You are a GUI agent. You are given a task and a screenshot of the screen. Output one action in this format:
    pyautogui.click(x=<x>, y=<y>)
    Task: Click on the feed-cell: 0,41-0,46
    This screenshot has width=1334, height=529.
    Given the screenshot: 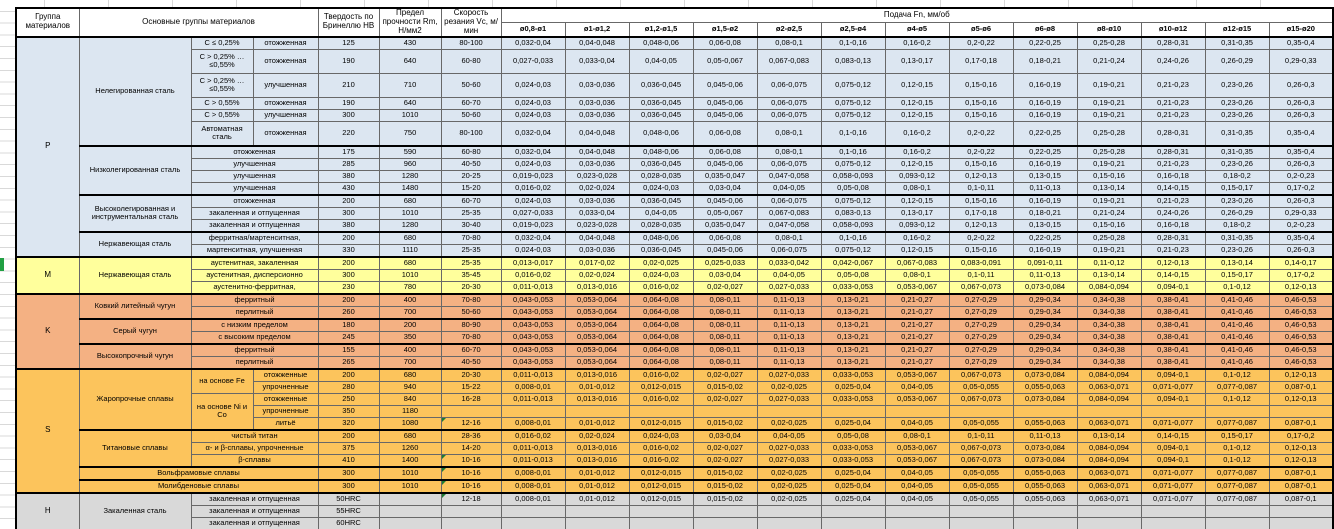 What is the action you would take?
    pyautogui.click(x=1237, y=324)
    